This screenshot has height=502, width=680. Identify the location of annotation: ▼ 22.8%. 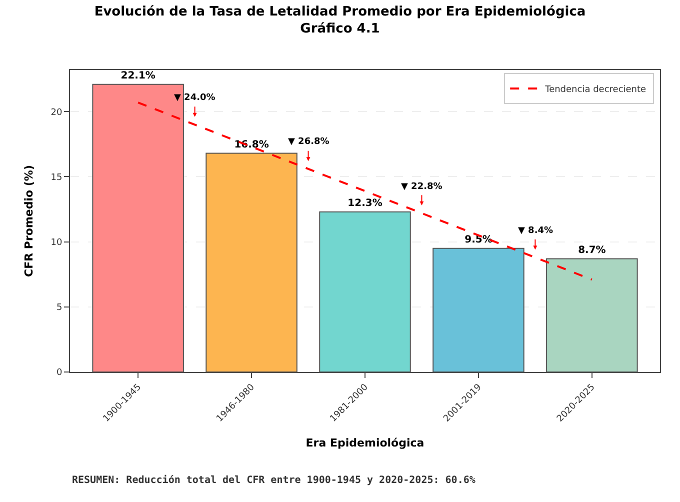
(421, 187).